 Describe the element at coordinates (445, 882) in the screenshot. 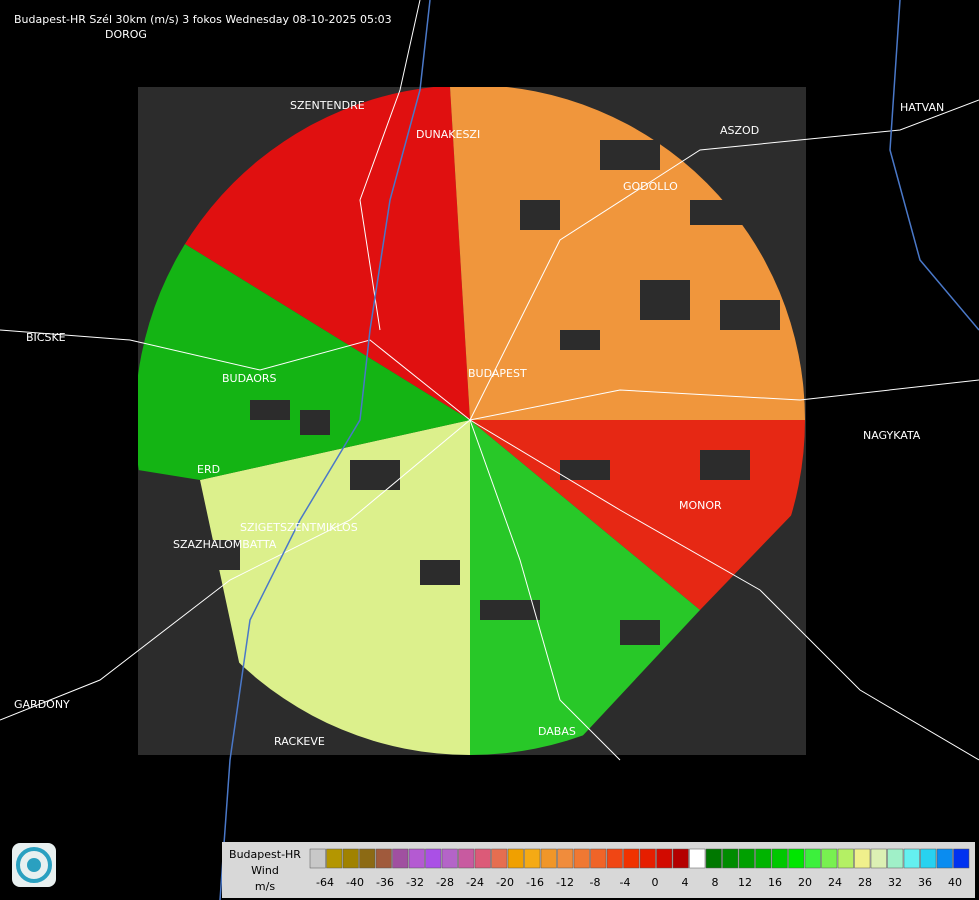

I see `legend-tick-label: -28` at that location.